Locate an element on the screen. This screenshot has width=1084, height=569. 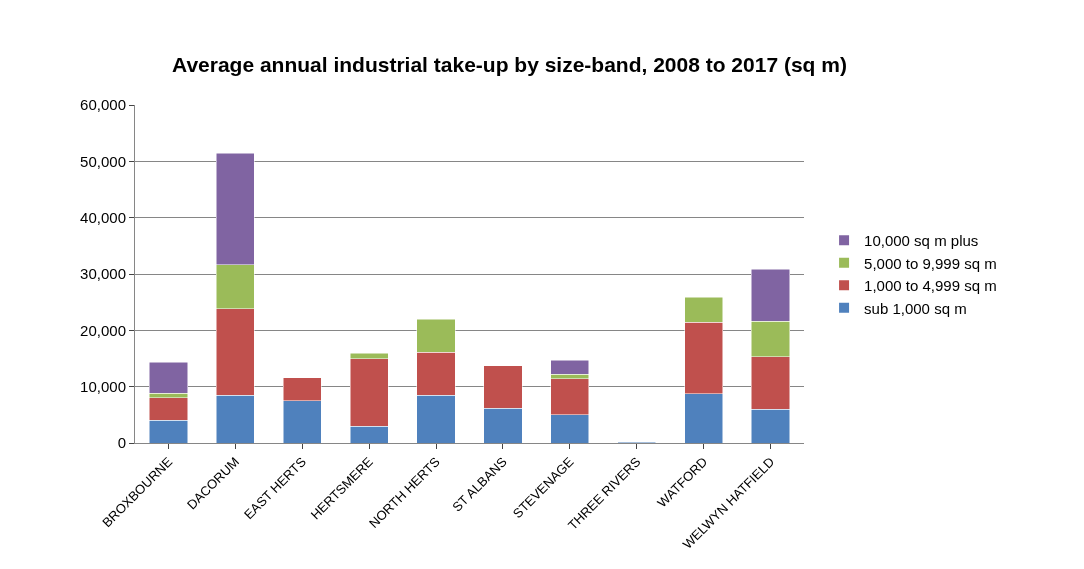
legend-label: 1,000 to 4,999 sq m is located at coordinates (930, 286).